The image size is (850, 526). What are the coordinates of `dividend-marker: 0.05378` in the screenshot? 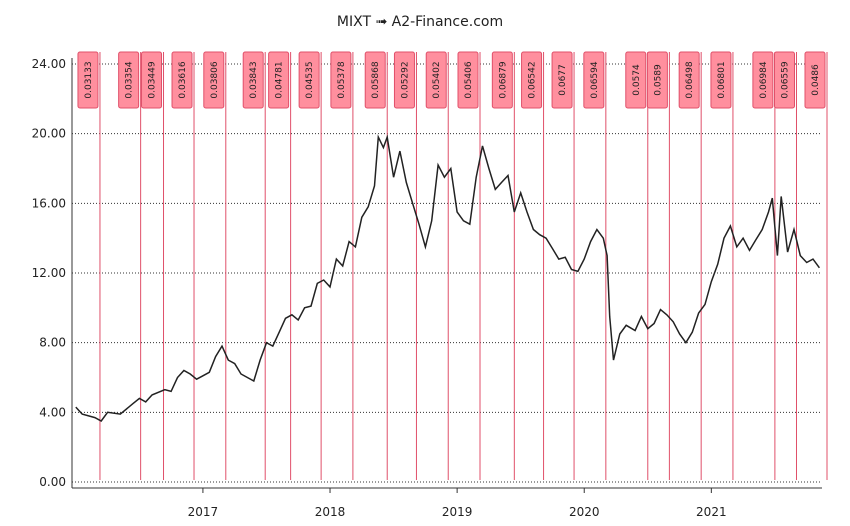 It's located at (342, 265).